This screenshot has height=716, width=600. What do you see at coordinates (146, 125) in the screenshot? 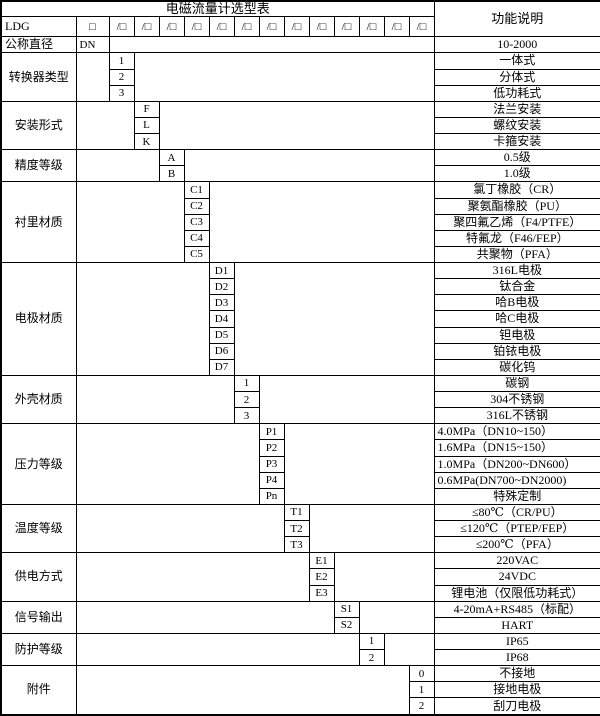
I see `code-cell: L` at bounding box center [146, 125].